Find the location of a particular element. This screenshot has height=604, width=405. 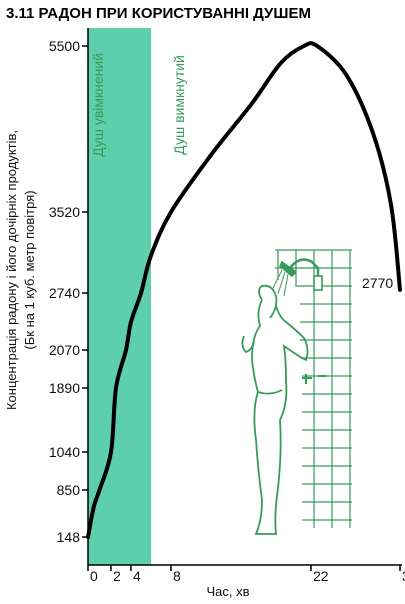

shower-handle is located at coordinates (318, 283).